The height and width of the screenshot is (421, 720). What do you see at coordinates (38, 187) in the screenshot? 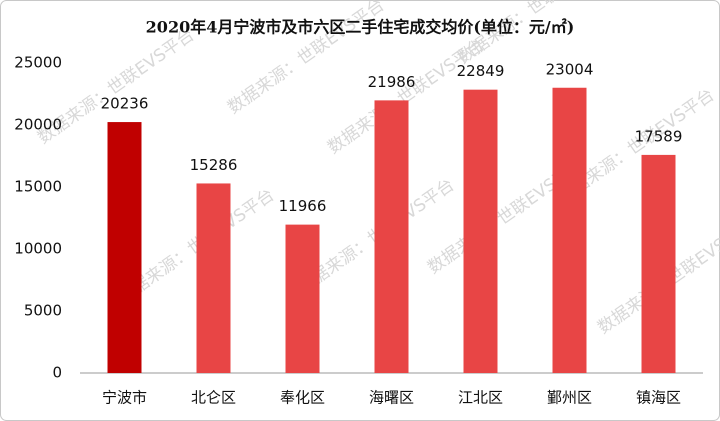
I see `y-tick-label: 15000` at bounding box center [38, 187].